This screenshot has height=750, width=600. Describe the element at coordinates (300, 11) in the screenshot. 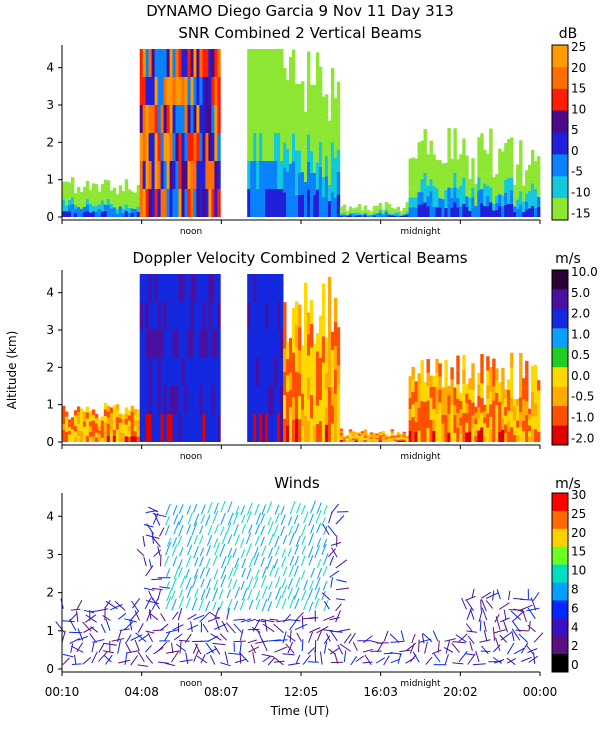

I see `figure-header: DYNAMO Diego Garcia 9 Nov 11 Day 313` at that location.